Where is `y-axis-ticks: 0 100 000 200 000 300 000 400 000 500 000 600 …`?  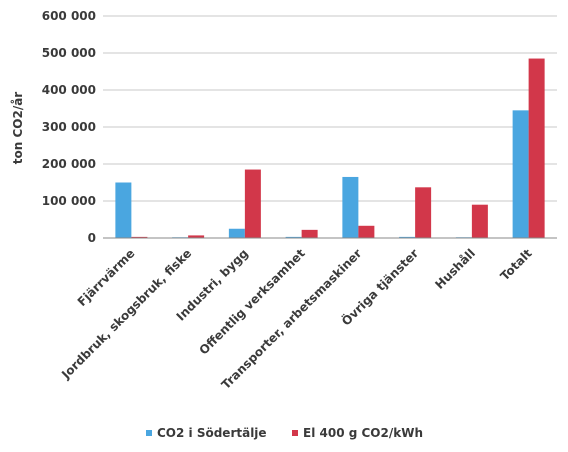 y-axis-ticks: 0 100 000 200 000 300 000 400 000 500 000 600 … is located at coordinates (69, 127).